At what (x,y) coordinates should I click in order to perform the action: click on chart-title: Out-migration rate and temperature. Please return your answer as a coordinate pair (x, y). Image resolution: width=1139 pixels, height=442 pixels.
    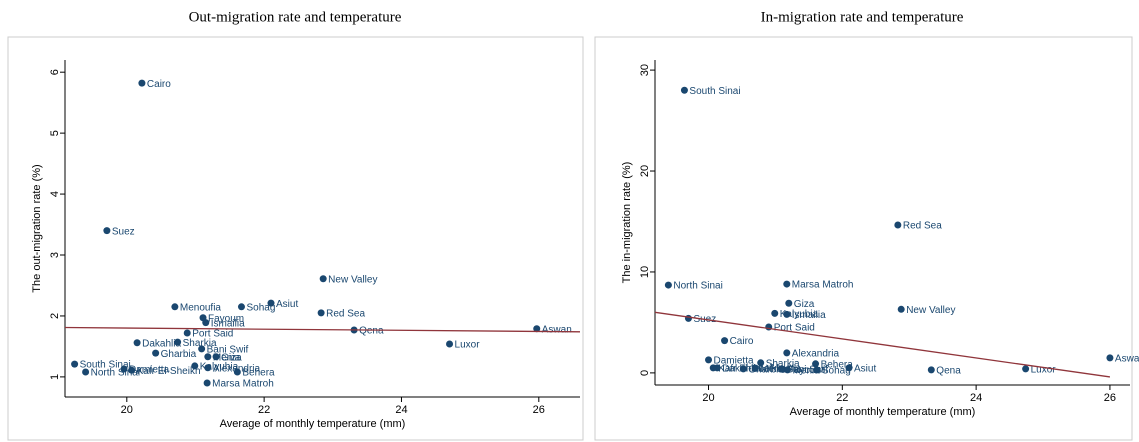
    Looking at the image, I should click on (295, 17).